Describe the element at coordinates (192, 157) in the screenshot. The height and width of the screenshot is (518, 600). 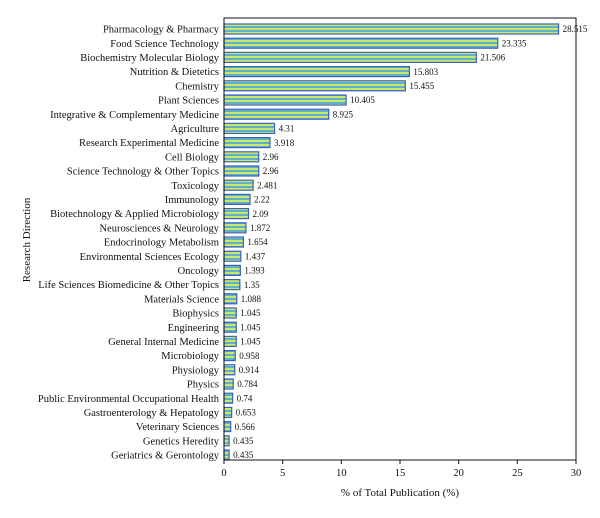
I see `category-label: Cell Biology` at that location.